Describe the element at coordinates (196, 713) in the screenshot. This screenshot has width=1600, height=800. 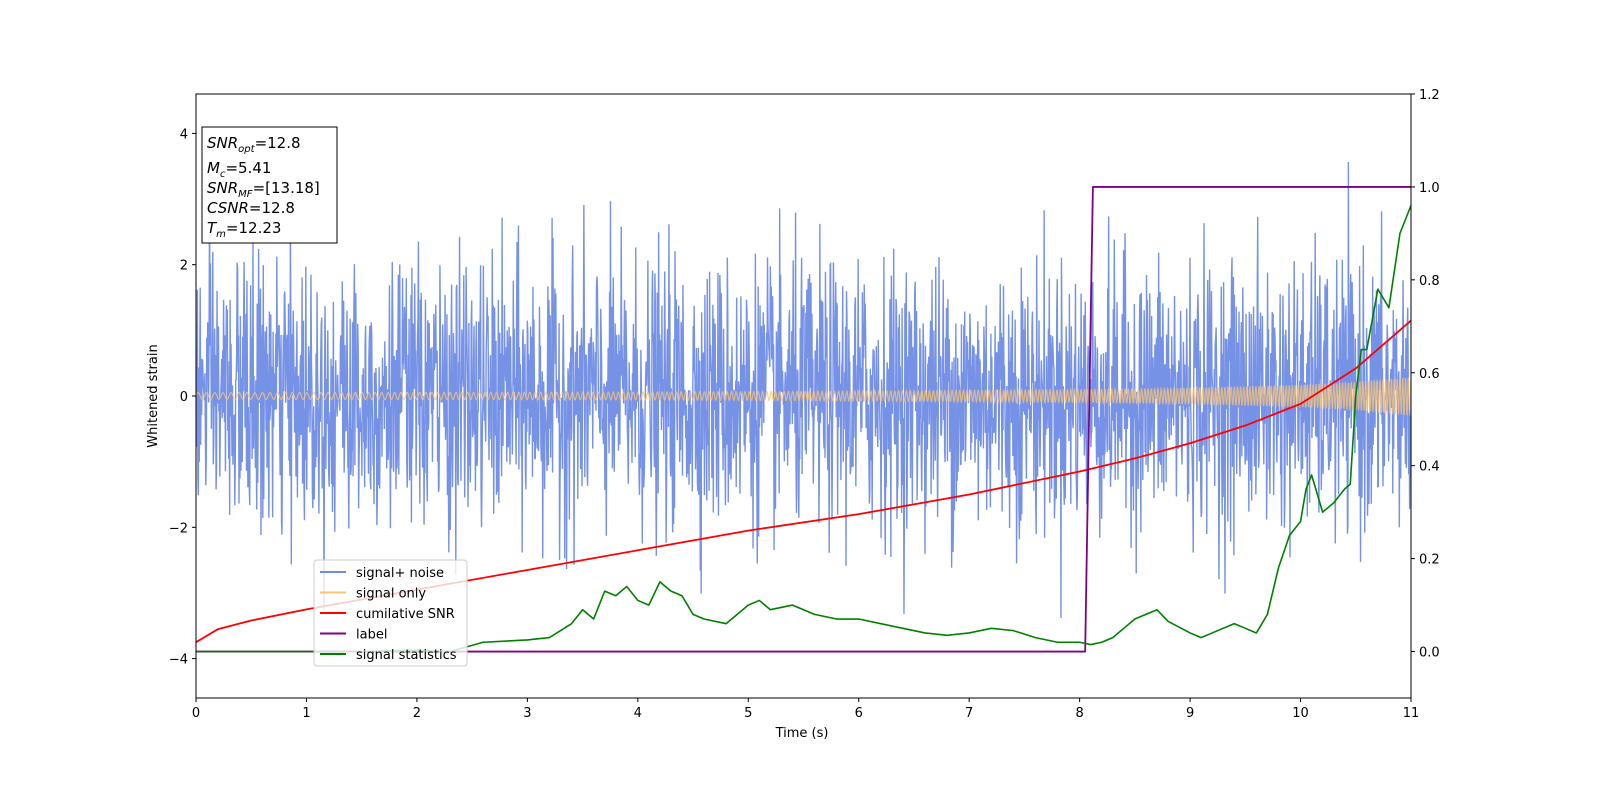
I see `x-tick-label: 0` at that location.